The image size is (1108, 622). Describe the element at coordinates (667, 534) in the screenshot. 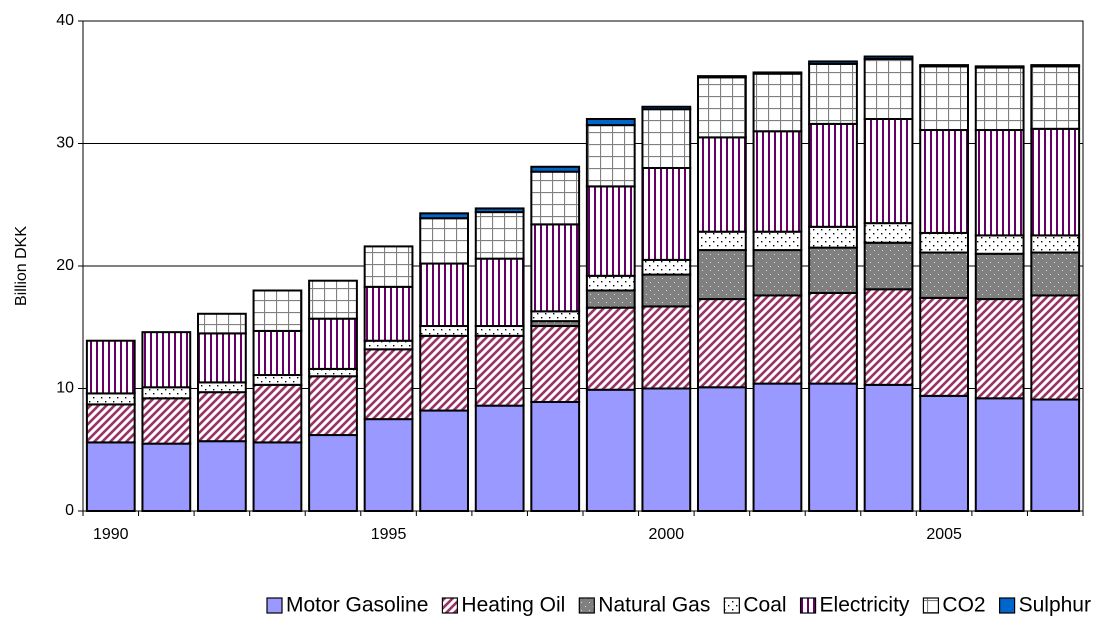

I see `x-tick-label: 2000` at that location.